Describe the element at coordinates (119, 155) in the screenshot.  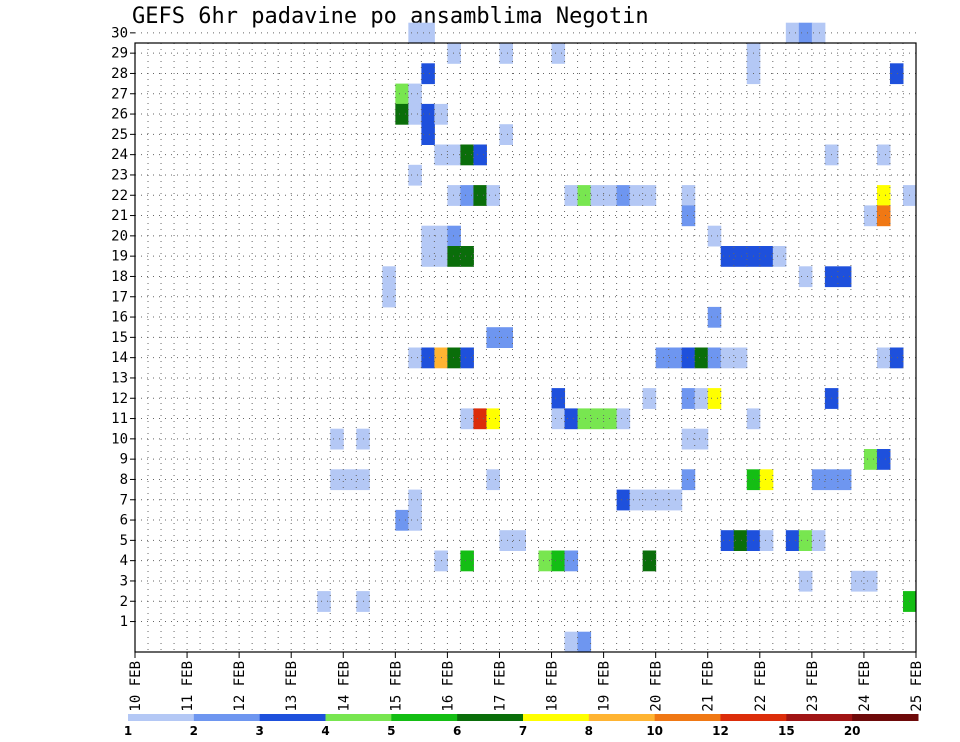
I see `y-tick-label: 24` at that location.